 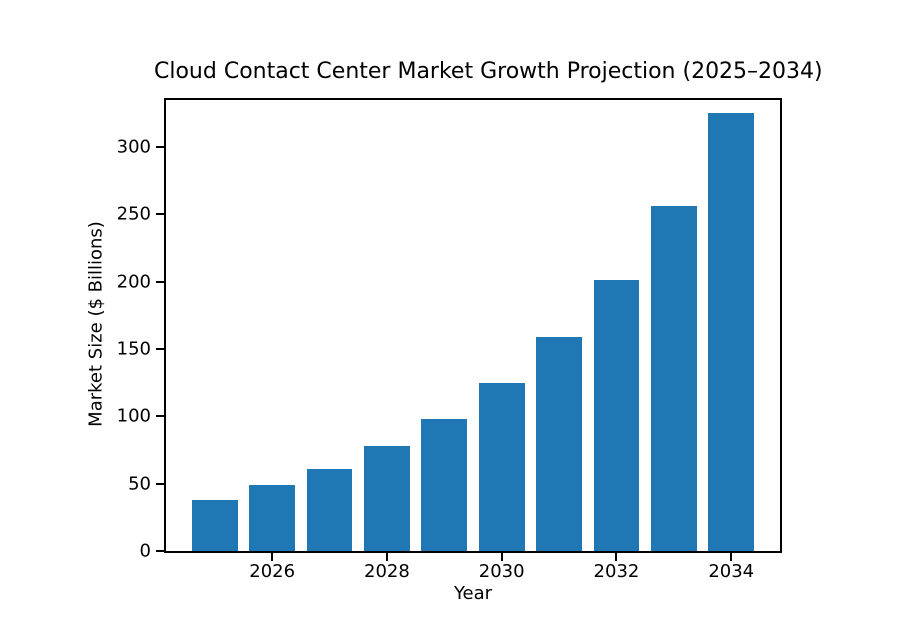 I want to click on bar-2032, so click(x=616, y=415).